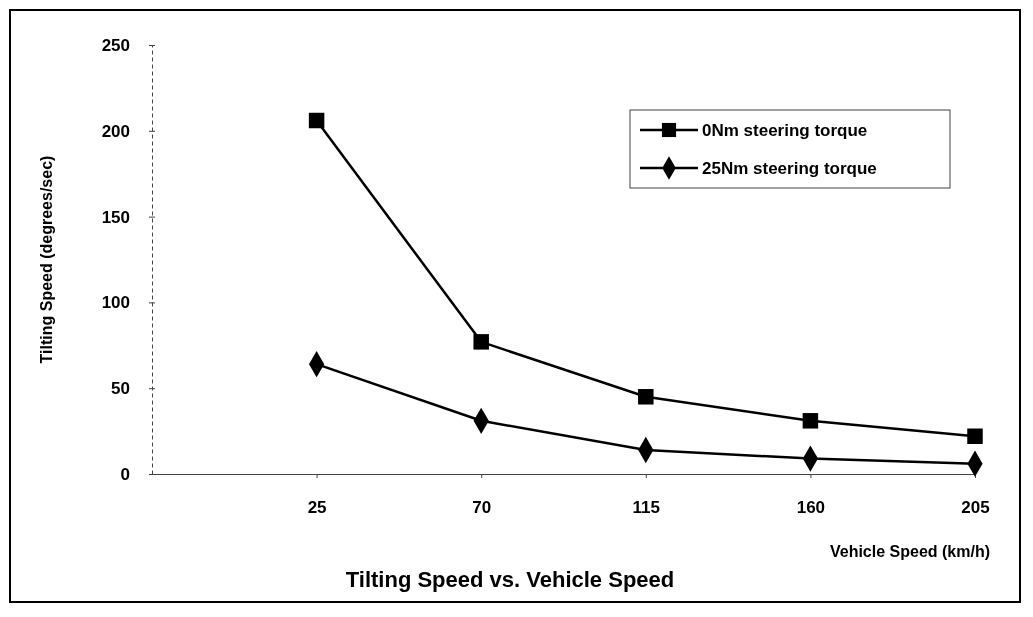 Image resolution: width=1033 pixels, height=617 pixels. I want to click on y-tick-label: 100, so click(115, 303).